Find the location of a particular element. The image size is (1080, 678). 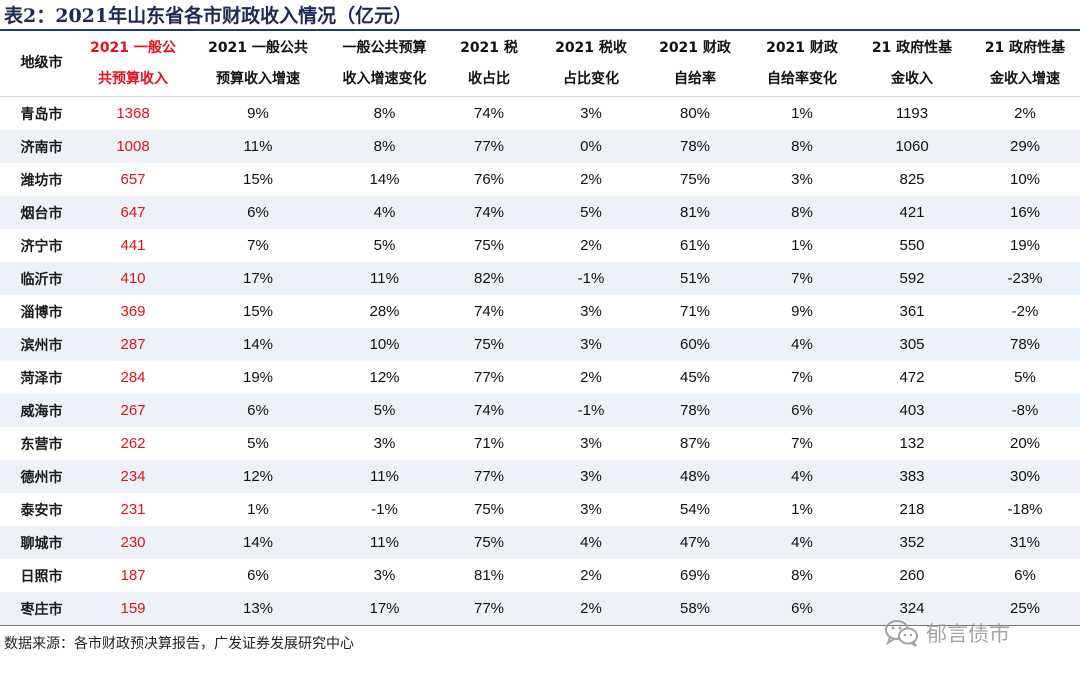

cell-revenue-growth: 11% is located at coordinates (258, 146).